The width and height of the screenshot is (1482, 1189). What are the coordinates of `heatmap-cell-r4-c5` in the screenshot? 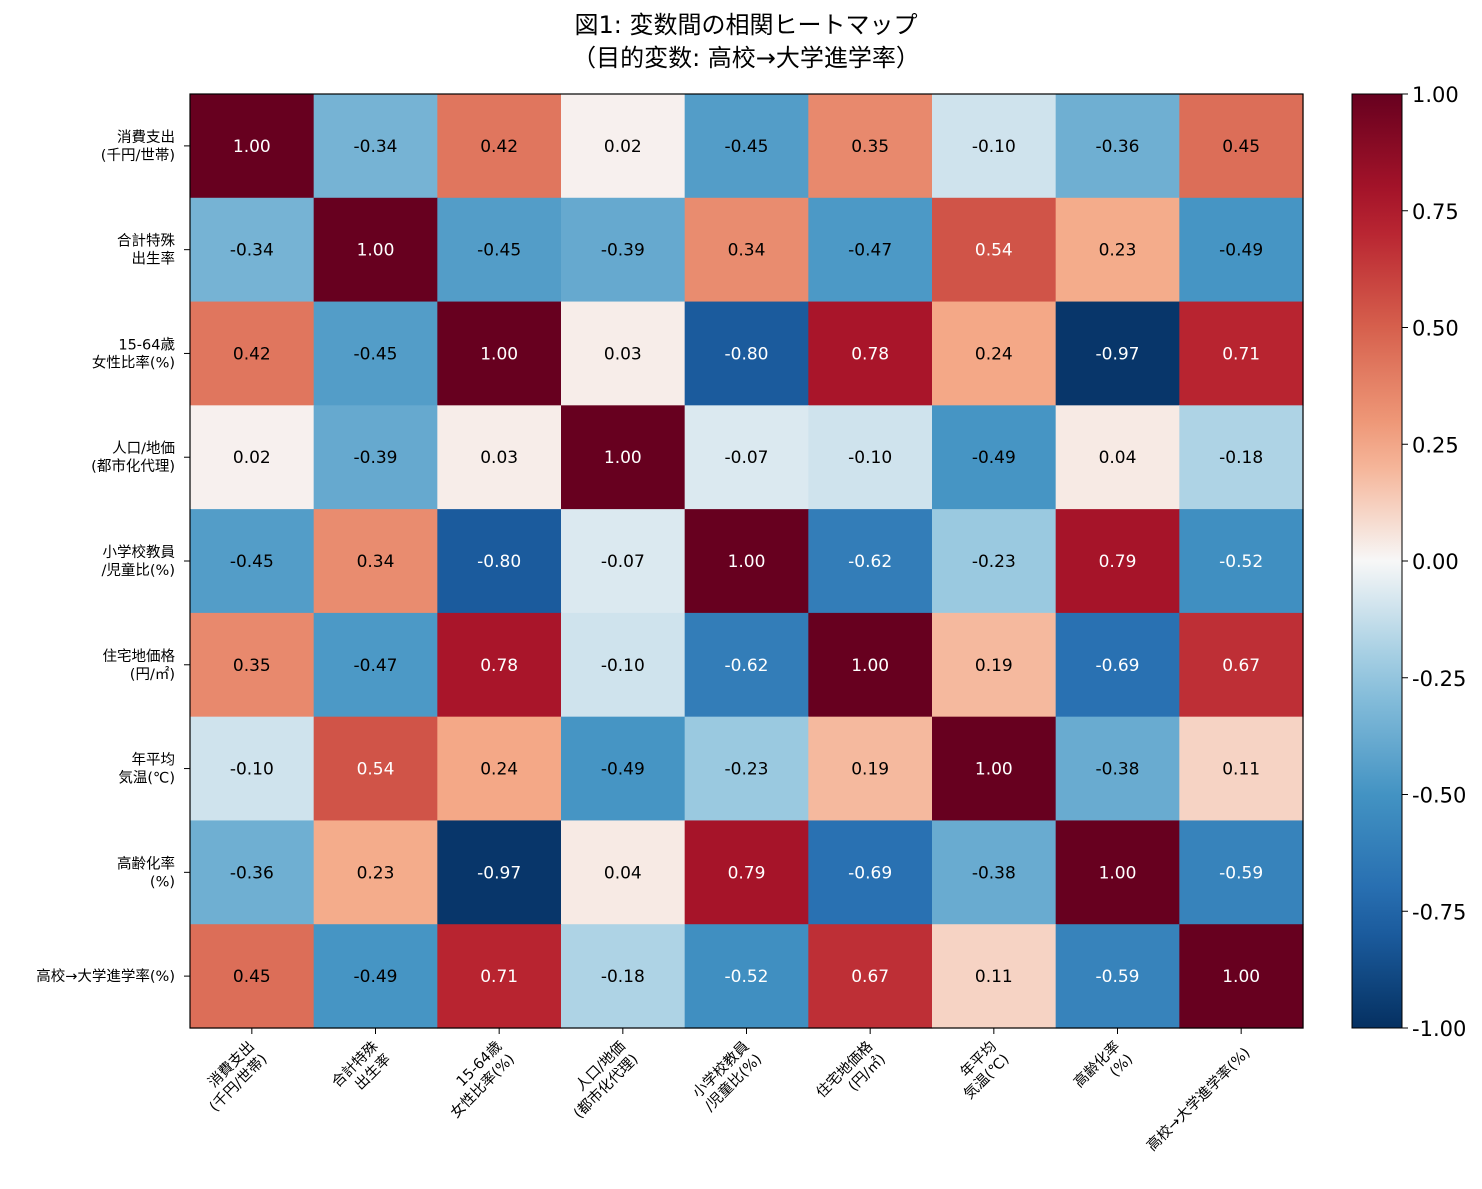 It's located at (870, 561).